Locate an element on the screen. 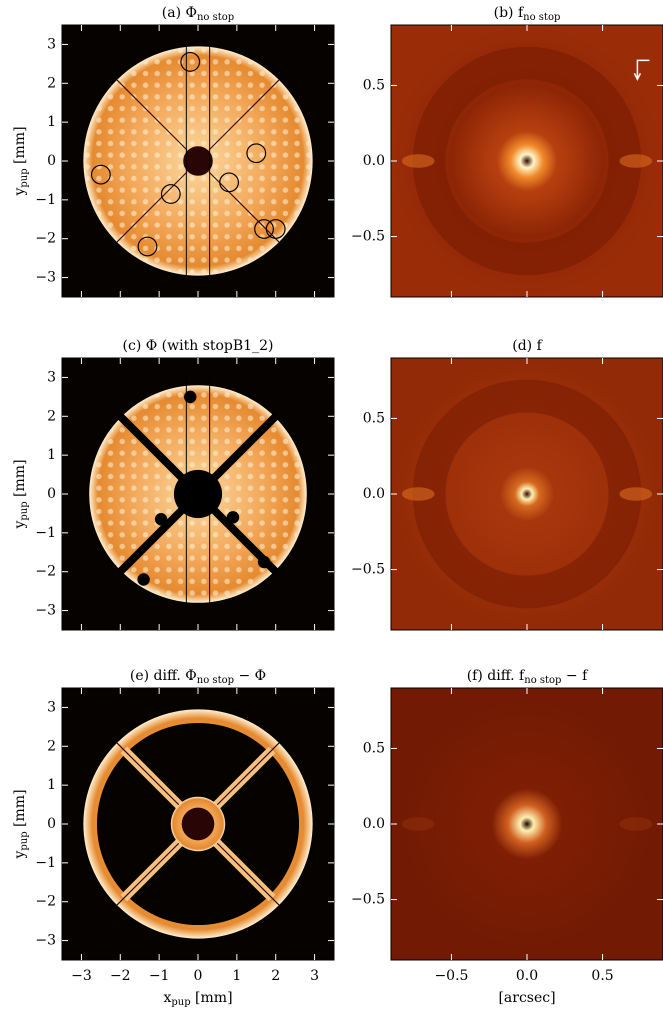 This screenshot has height=1012, width=663. panel: −0.5 0.0 0.5 (d) f is located at coordinates (507, 484).